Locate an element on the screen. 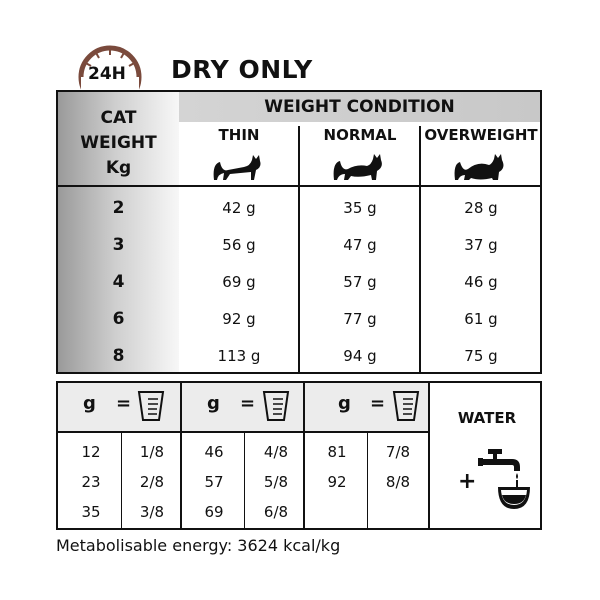  grams-value: 23 is located at coordinates (91, 482).